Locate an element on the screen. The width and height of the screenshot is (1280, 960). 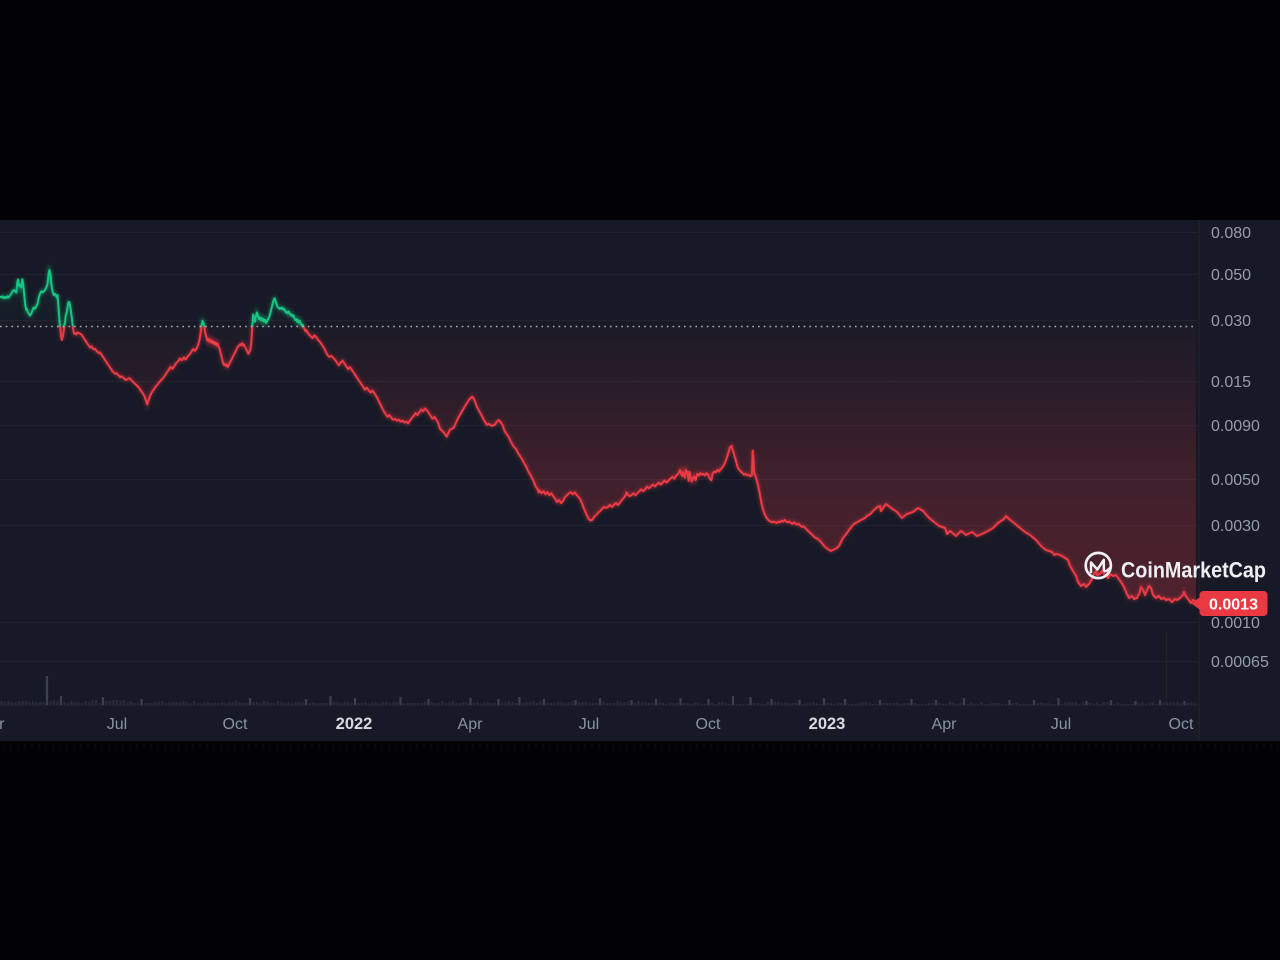
svg-text: 0.030 is located at coordinates (1231, 321).